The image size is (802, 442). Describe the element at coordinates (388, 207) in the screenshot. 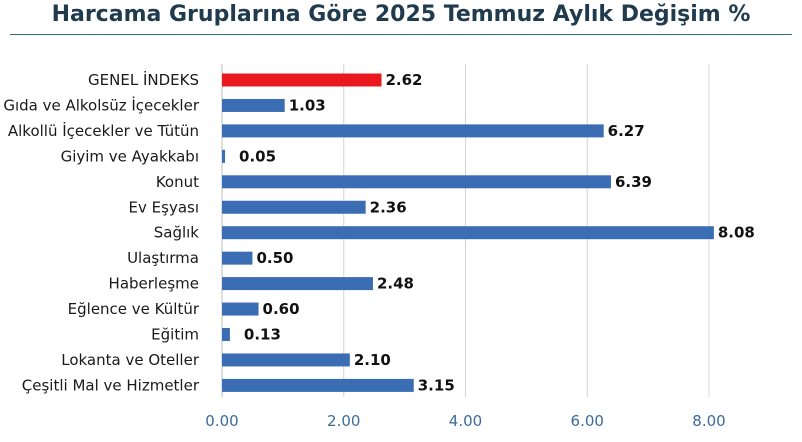

I see `data-label: 2.36` at that location.